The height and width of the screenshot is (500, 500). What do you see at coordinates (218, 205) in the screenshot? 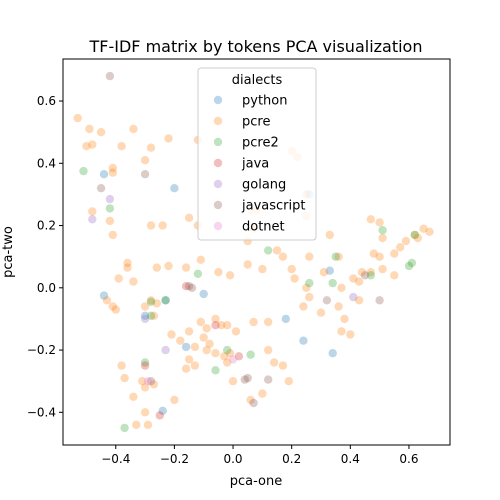
I see `legend-marker-javascript` at bounding box center [218, 205].